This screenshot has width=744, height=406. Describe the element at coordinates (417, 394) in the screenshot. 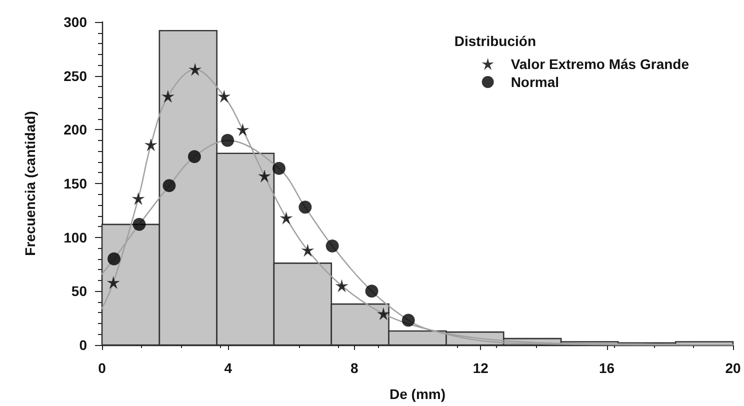

I see `x-axis-title: De (mm)` at that location.